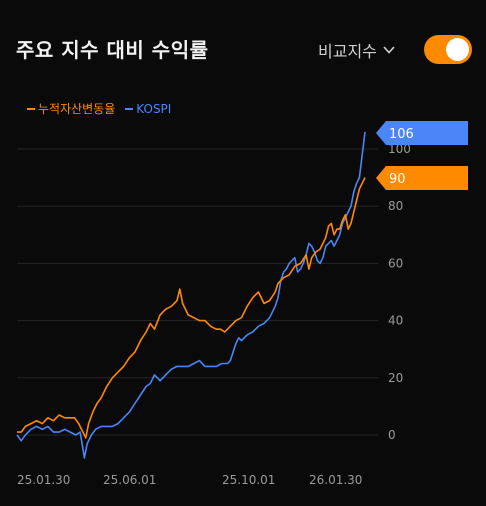 The image size is (486, 506). I want to click on compare-index-label: 비교지수, so click(347, 51).